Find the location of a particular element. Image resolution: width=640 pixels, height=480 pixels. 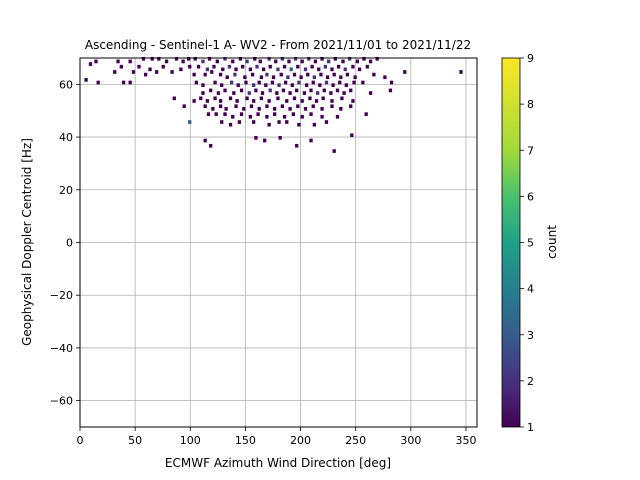

colorbar-tick-label: 8 is located at coordinates (530, 104).